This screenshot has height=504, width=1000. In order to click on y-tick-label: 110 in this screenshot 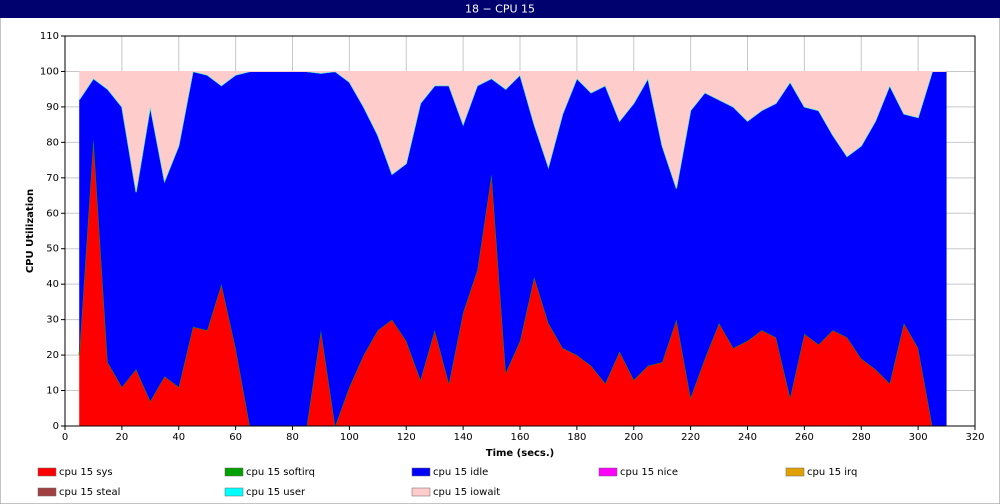, I will do `click(49, 36)`.